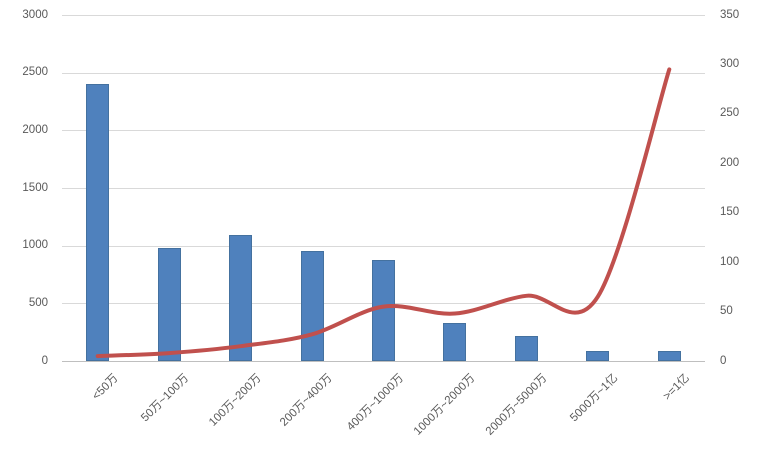 Image resolution: width=767 pixels, height=458 pixels. What do you see at coordinates (306, 400) in the screenshot?
I see `x-axis-label: 200万~400万` at bounding box center [306, 400].